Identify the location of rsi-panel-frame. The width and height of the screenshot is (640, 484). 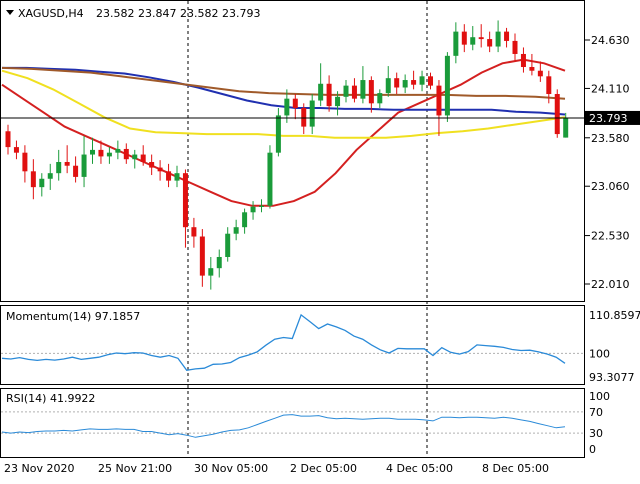
(292, 423).